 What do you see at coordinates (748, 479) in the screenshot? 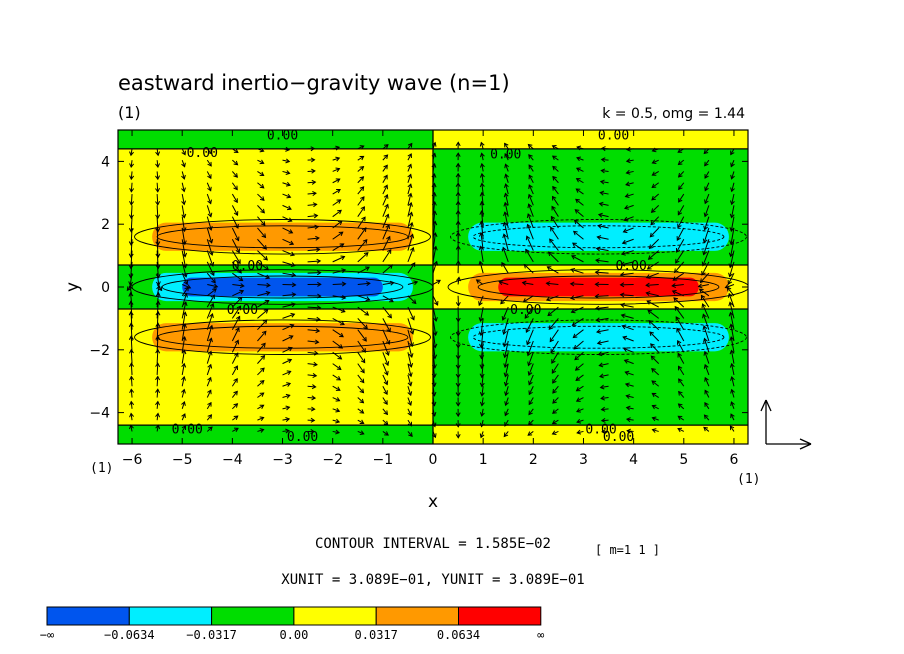
I see `corner-label-right: (1)` at bounding box center [748, 479].